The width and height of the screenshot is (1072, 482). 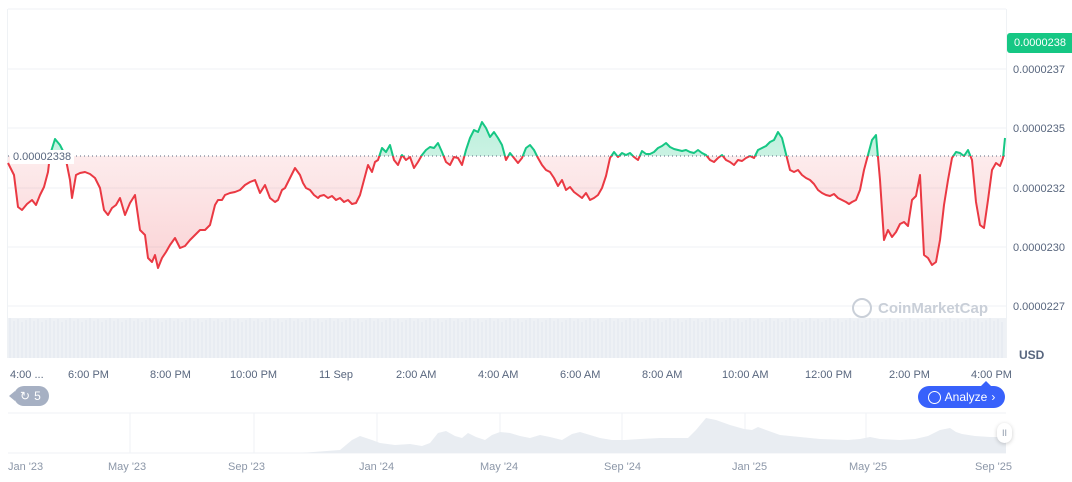 What do you see at coordinates (868, 467) in the screenshot?
I see `navigator-tick-label: May '25` at bounding box center [868, 467].